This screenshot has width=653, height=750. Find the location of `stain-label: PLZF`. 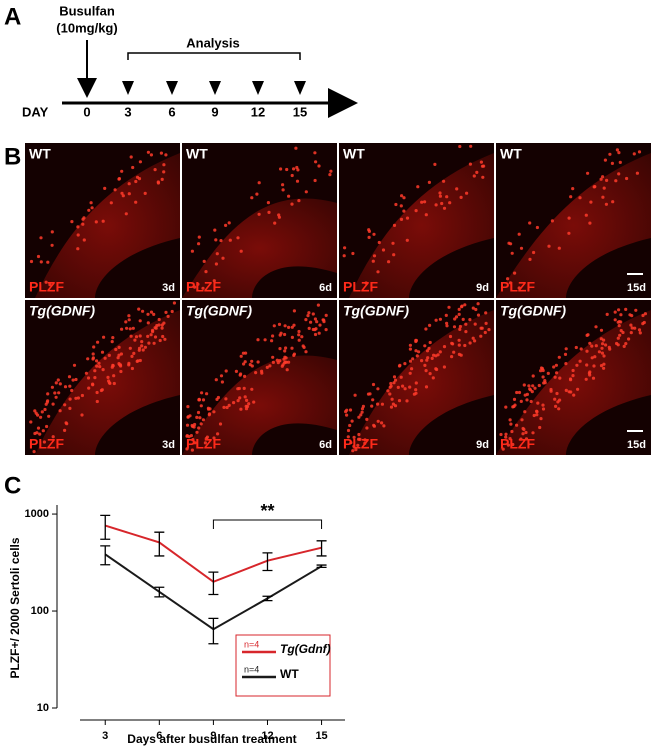

stain-label: PLZF is located at coordinates (203, 287).